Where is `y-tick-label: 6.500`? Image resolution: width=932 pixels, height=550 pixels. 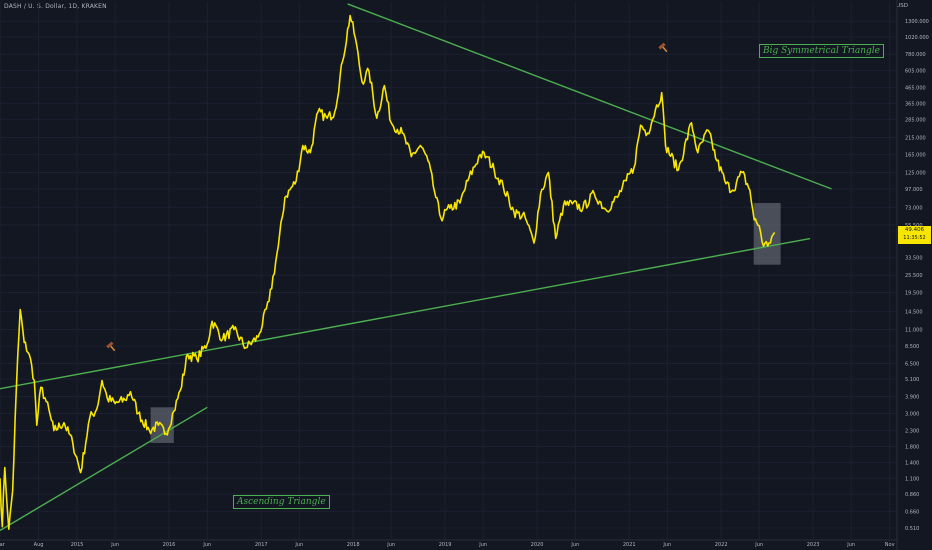 y-tick-label: 6.500 is located at coordinates (912, 365).